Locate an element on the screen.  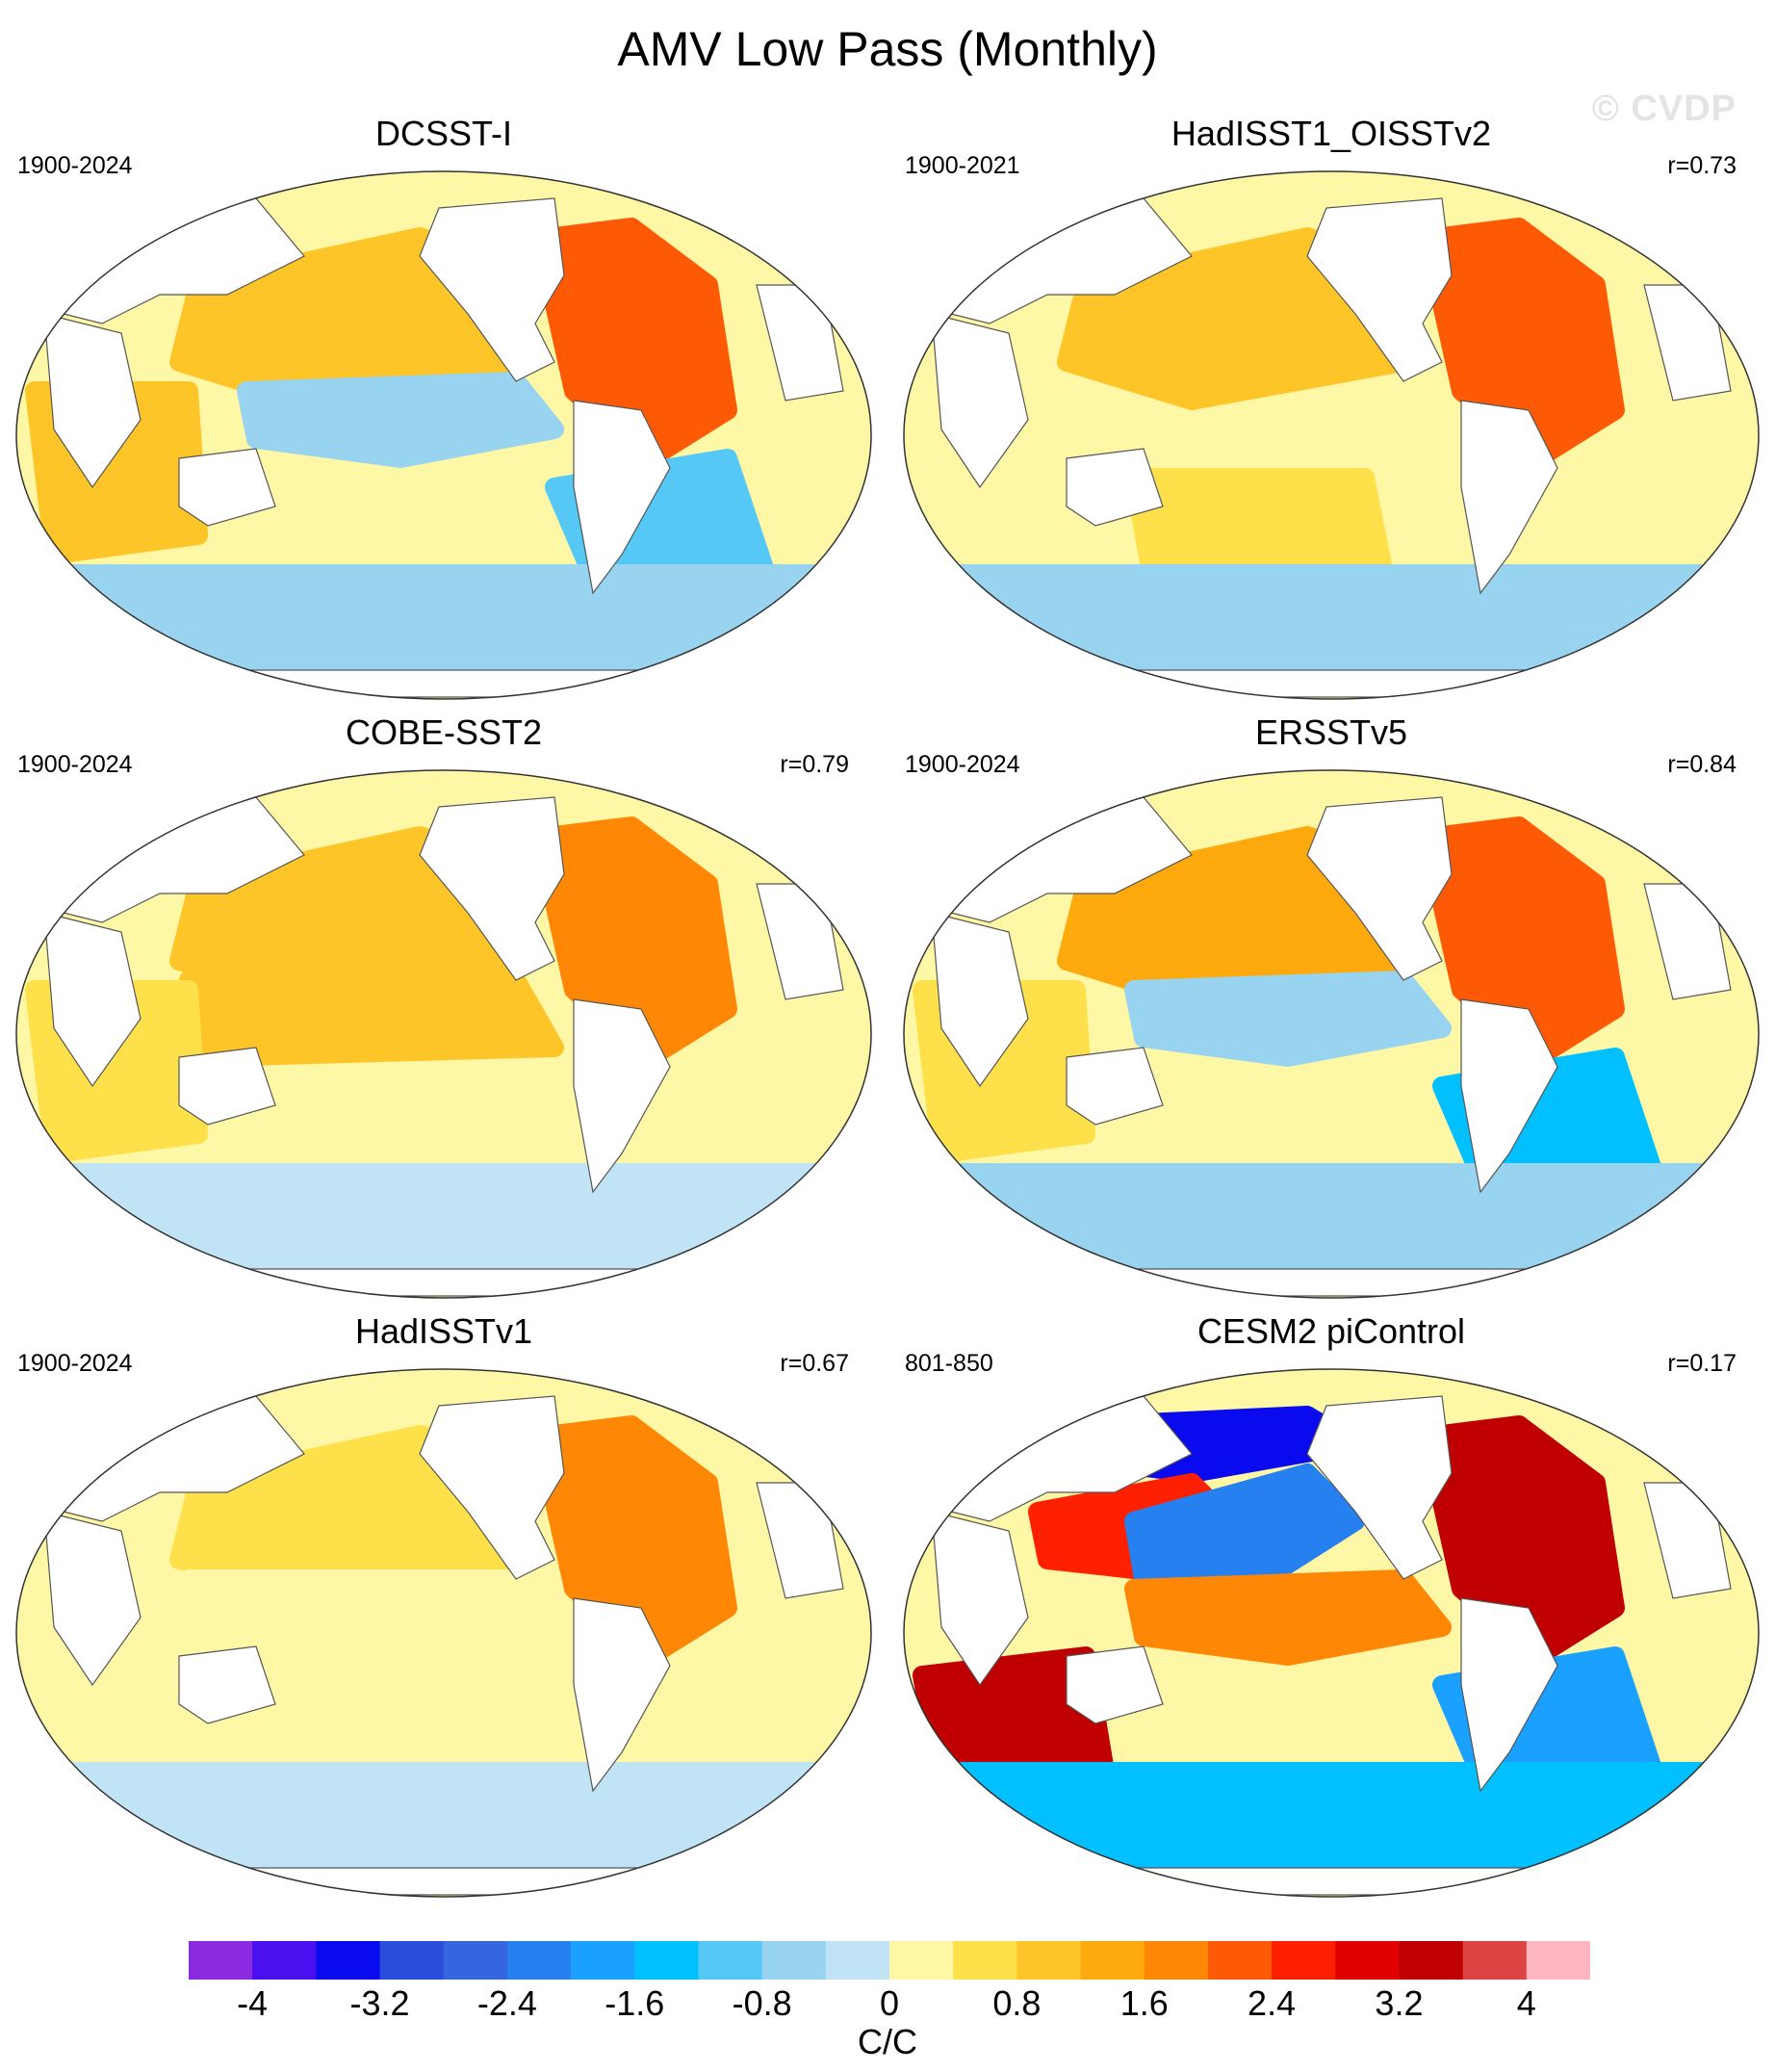
correlation-label: r=0.79 is located at coordinates (814, 764).